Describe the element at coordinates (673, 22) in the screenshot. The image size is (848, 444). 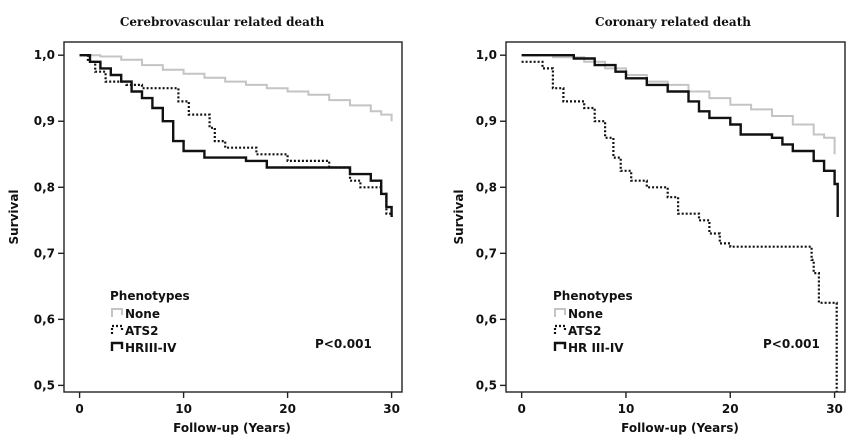
I see `chart-title: Coronary related death` at that location.